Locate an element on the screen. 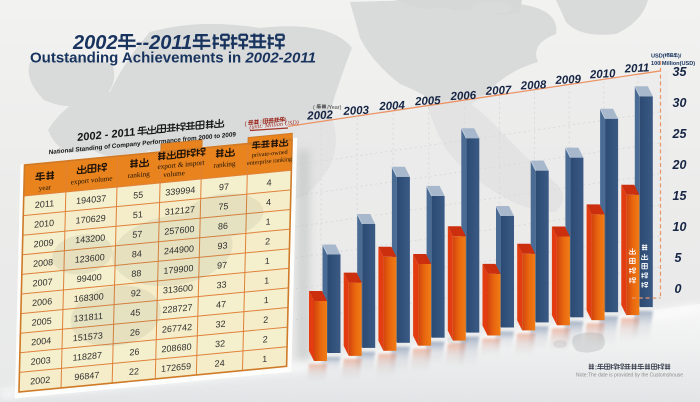  svg-text: 244900 is located at coordinates (179, 250).